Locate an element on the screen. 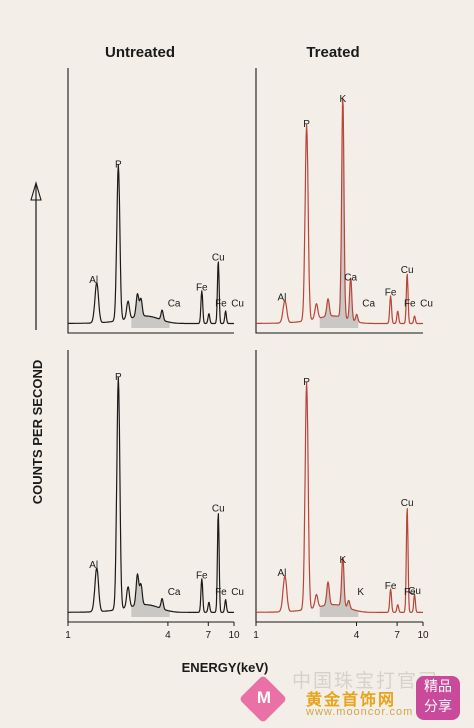  spectrum-panel-untreated-bottom: Al P Ca Fe Fe Cu Cu is located at coordinates (155, 486).